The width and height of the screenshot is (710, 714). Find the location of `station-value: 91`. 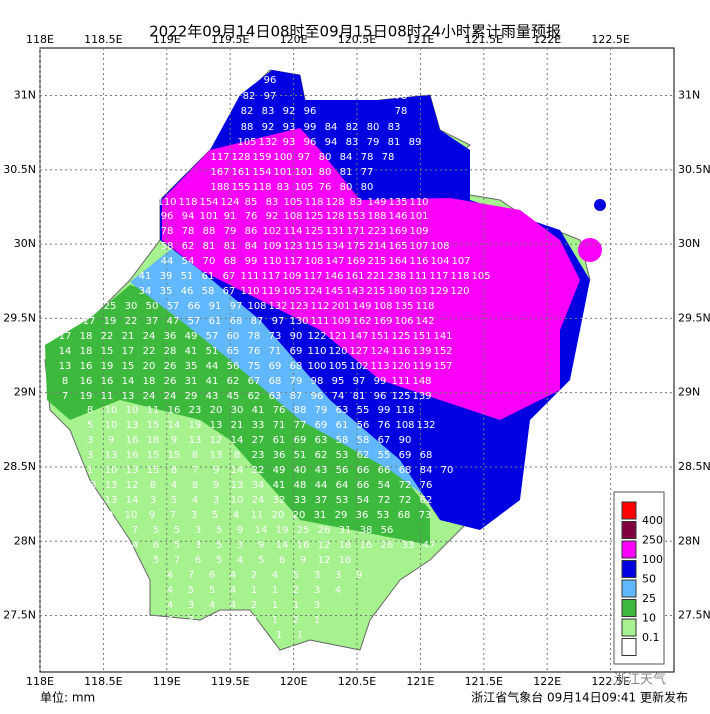

station-value: 91 is located at coordinates (230, 216).